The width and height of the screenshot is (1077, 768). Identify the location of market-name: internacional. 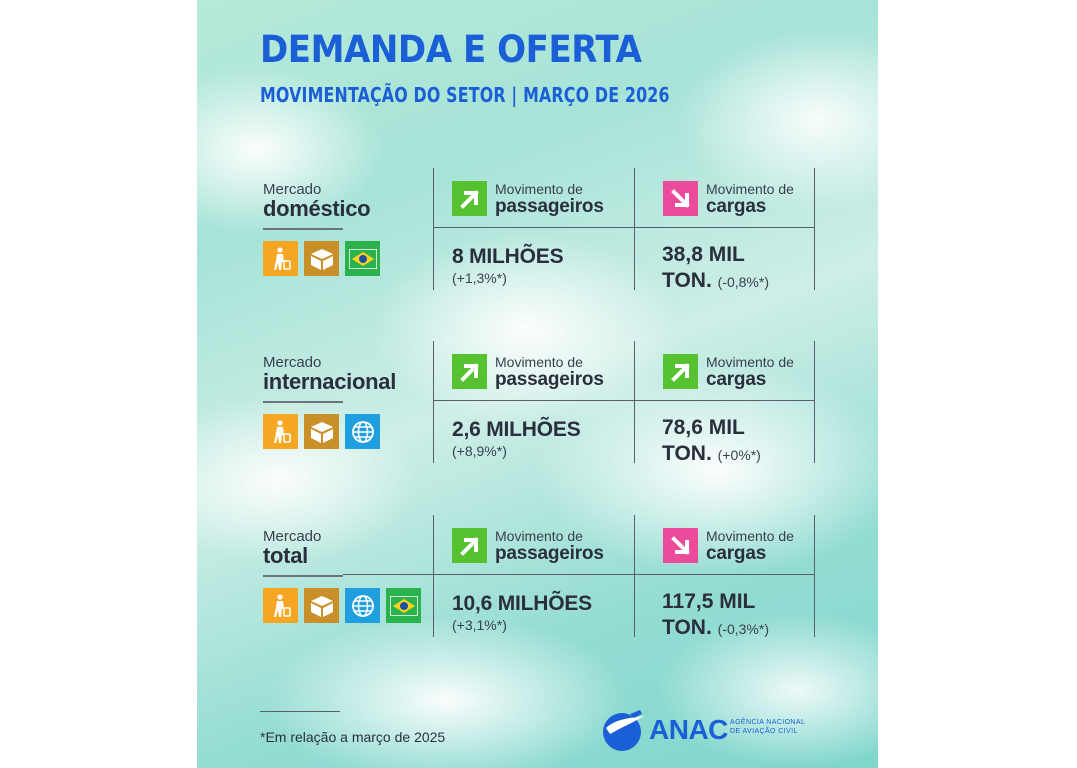
(330, 381).